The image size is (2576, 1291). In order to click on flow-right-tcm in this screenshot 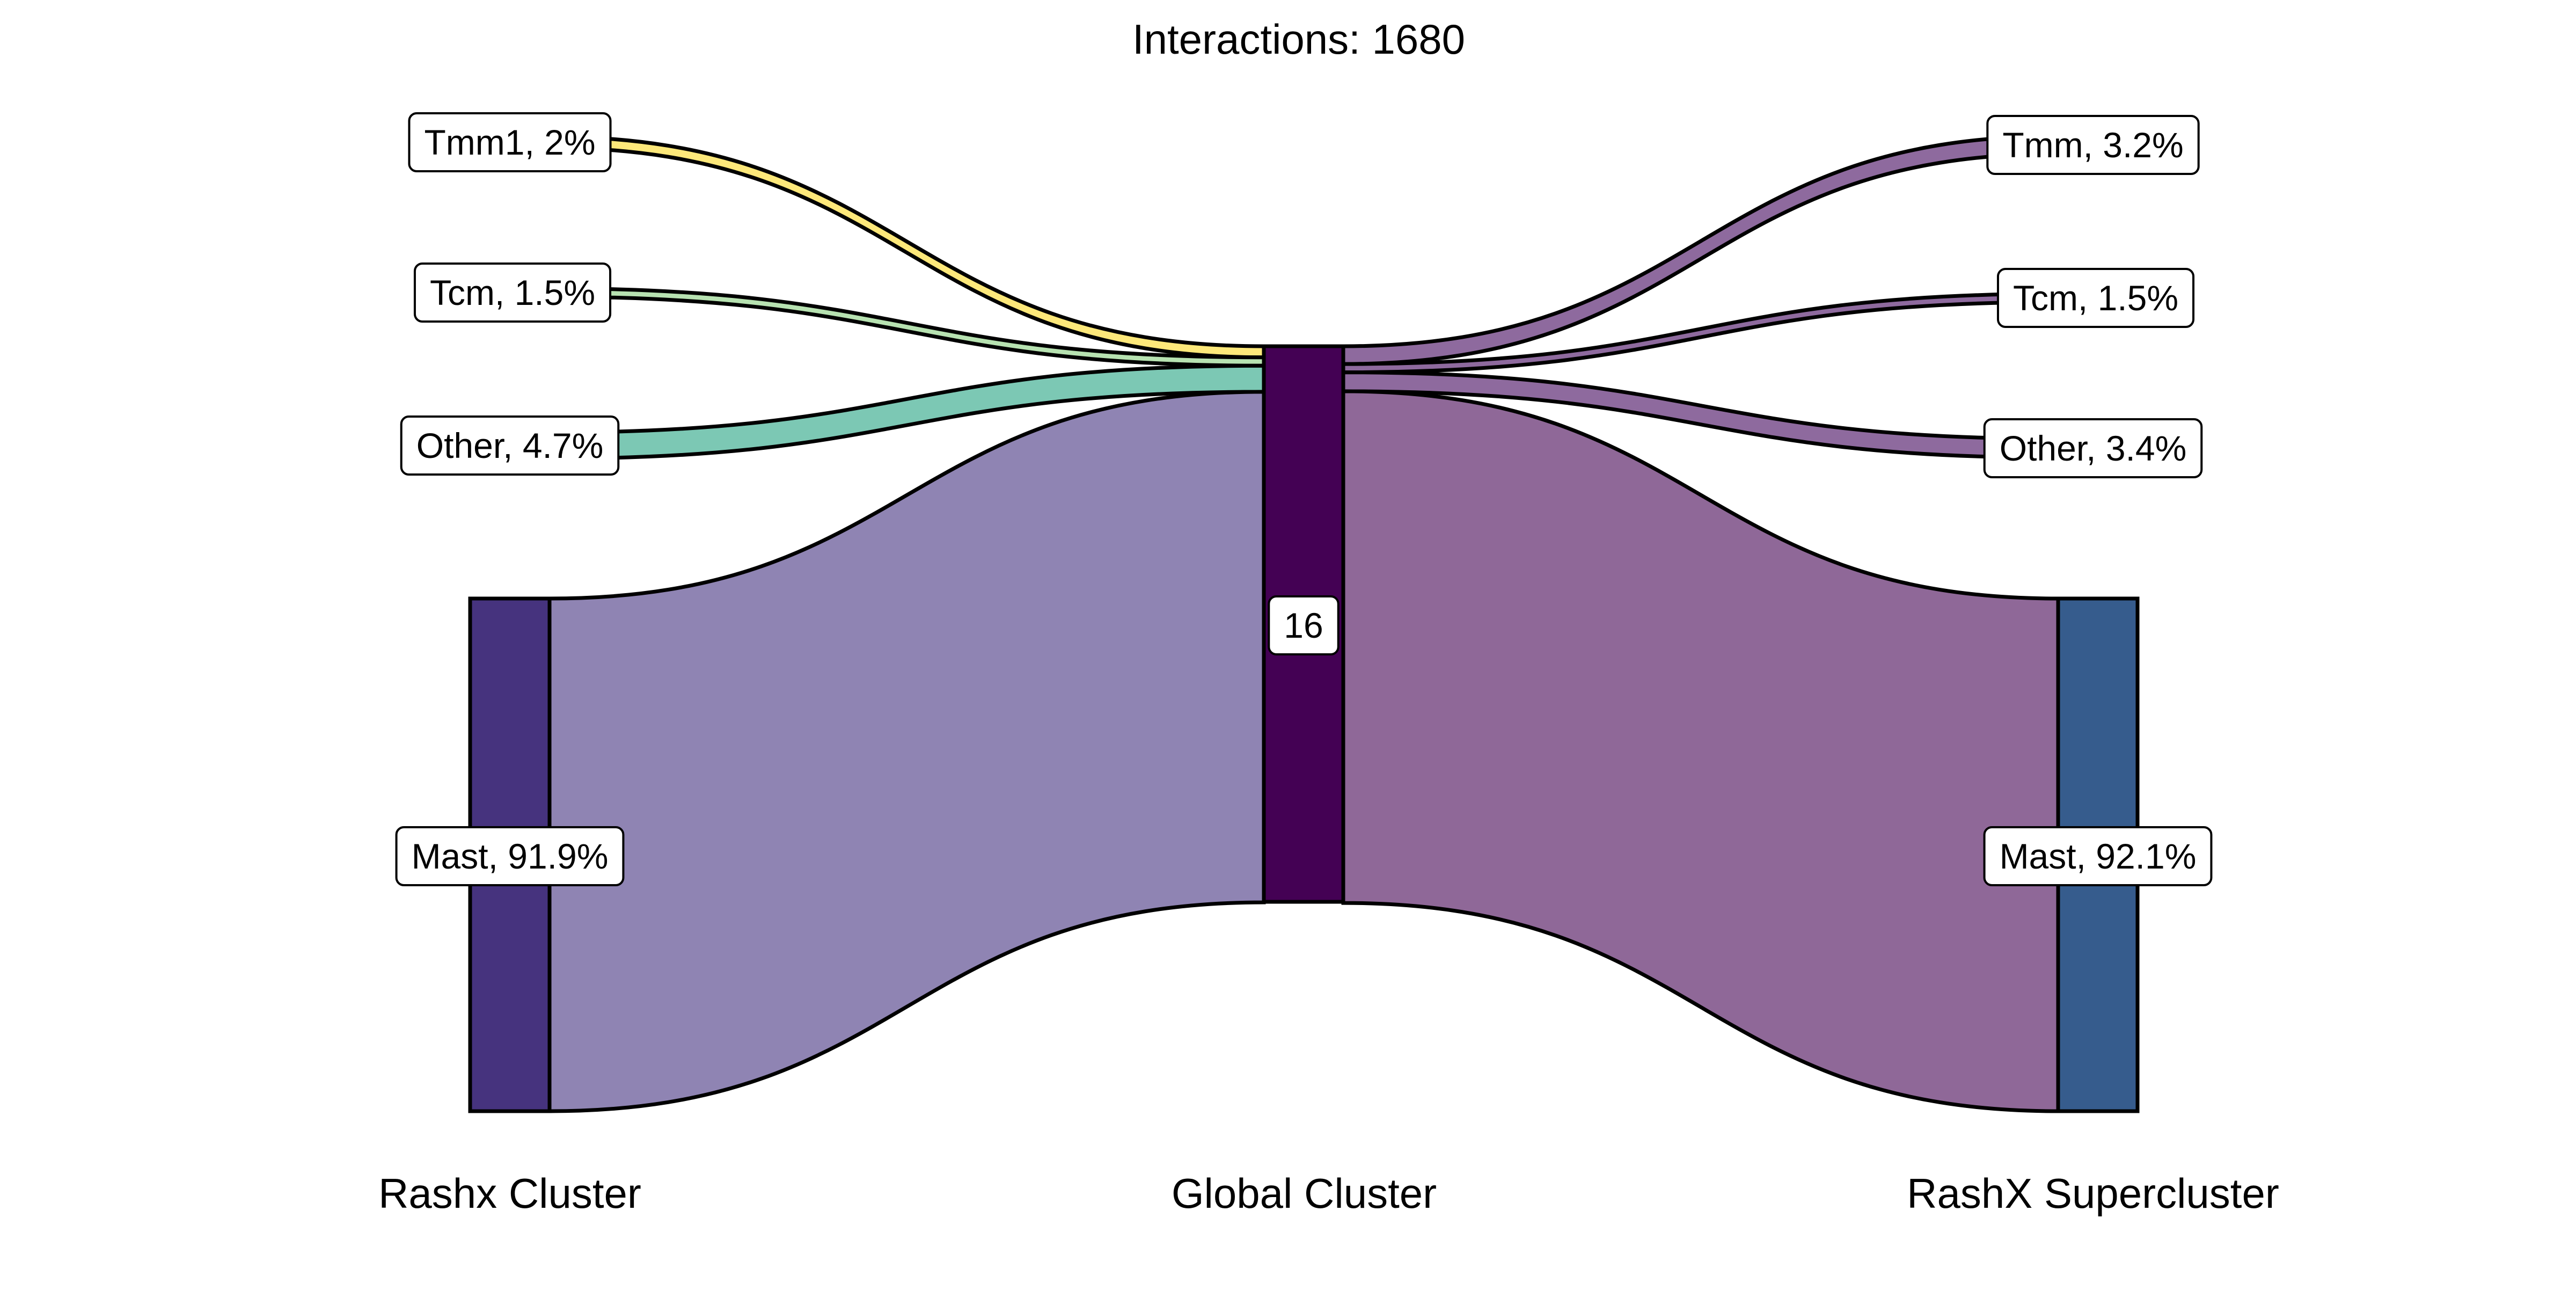, I will do `click(1700, 333)`.